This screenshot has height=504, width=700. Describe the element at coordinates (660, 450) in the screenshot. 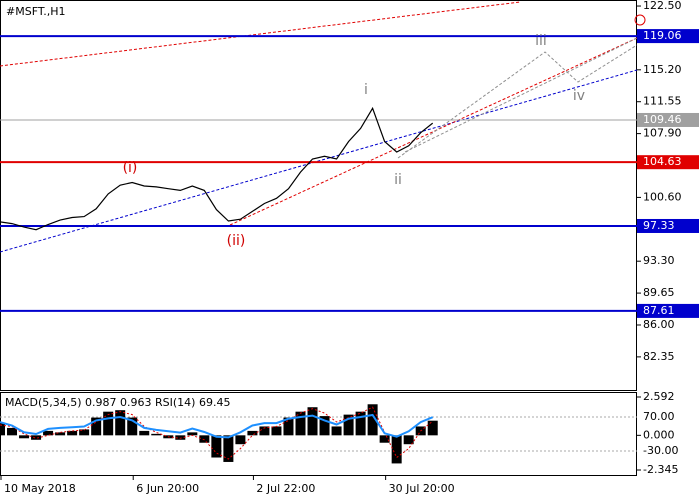

I see `y2-tick-label: -30.00` at that location.